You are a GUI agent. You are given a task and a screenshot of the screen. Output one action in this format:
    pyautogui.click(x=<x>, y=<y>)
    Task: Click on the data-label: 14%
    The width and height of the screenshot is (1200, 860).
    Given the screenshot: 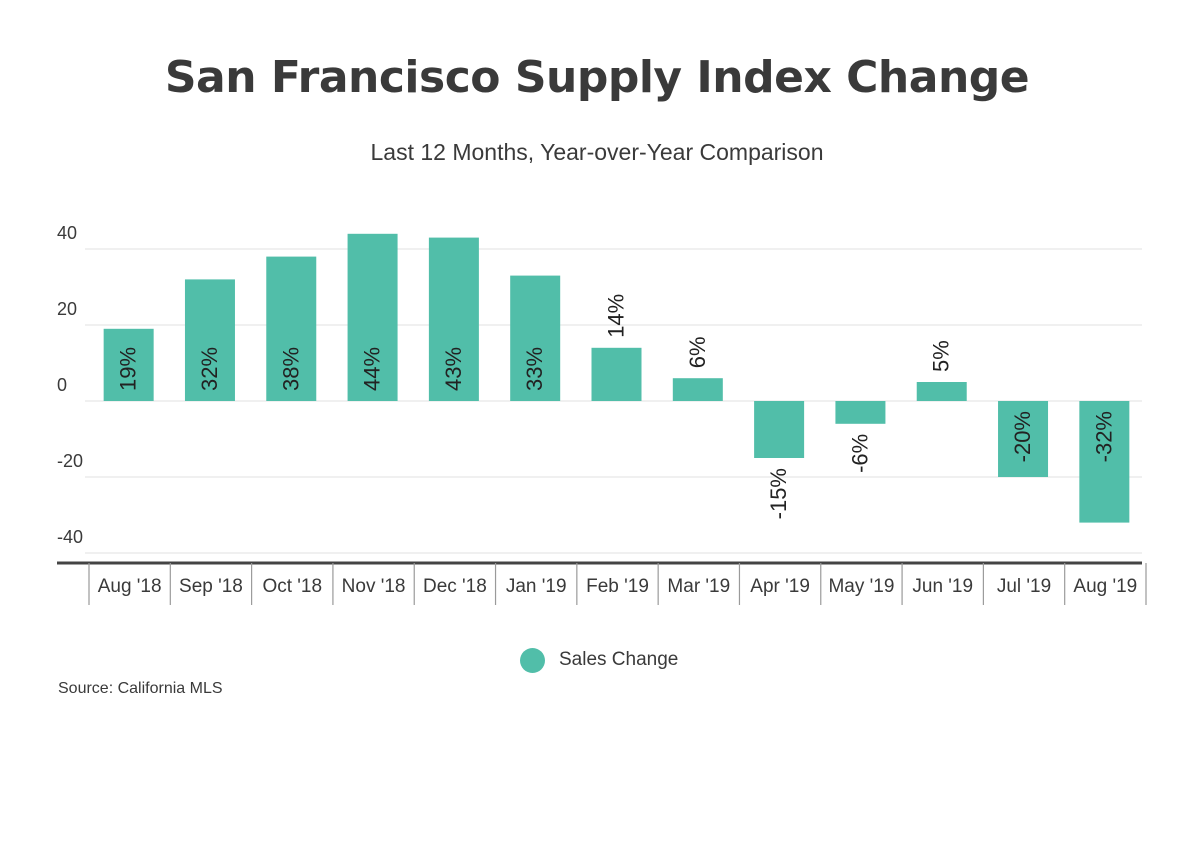 What is the action you would take?
    pyautogui.click(x=616, y=316)
    